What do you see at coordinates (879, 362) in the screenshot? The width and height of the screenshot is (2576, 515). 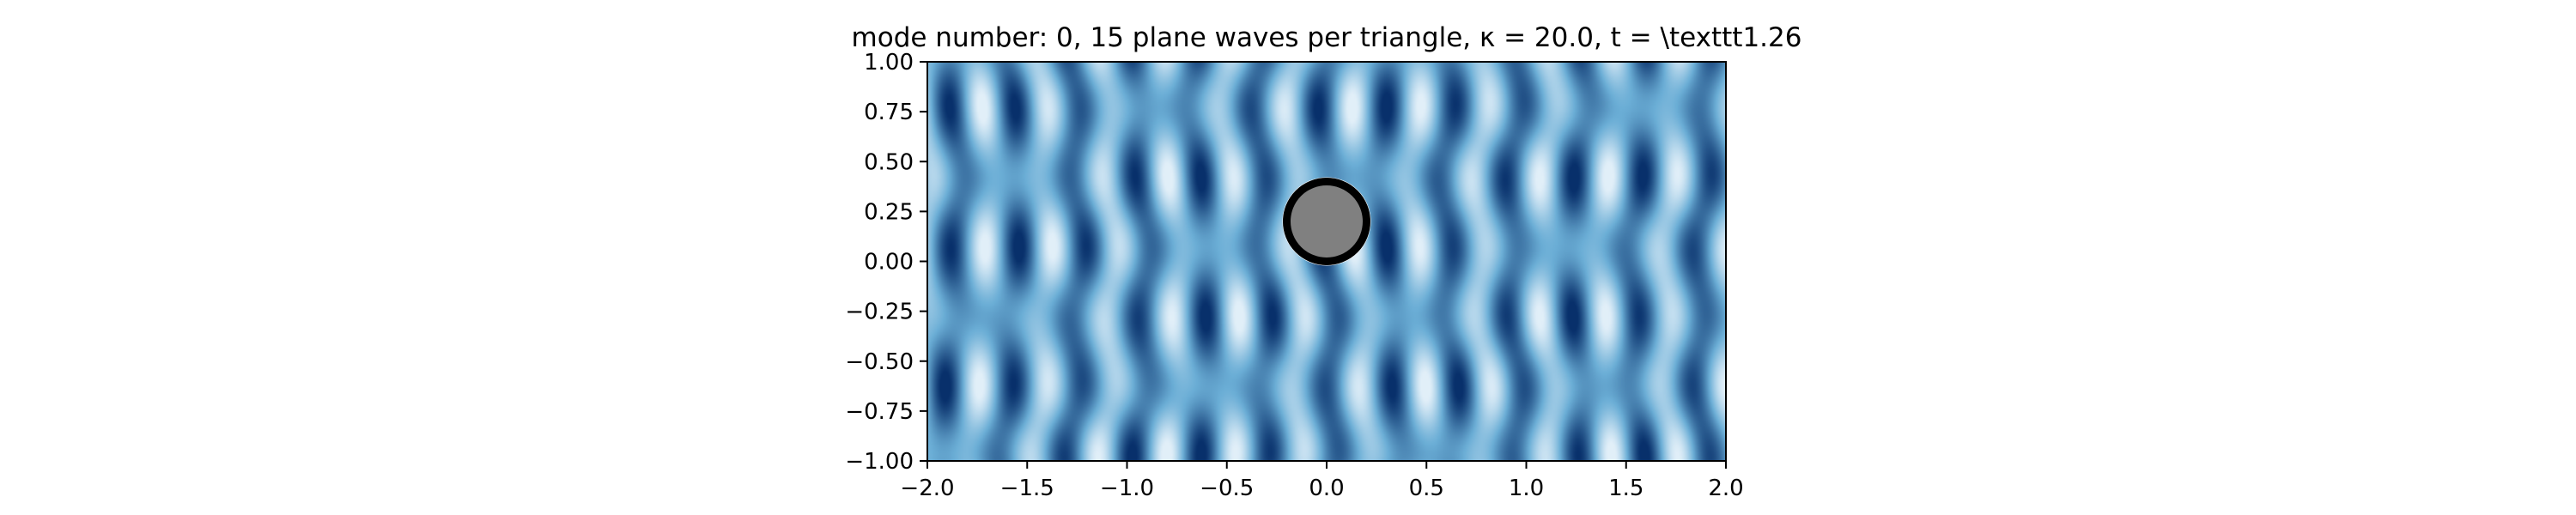 I see `y-tick-label: −0.50` at bounding box center [879, 362].